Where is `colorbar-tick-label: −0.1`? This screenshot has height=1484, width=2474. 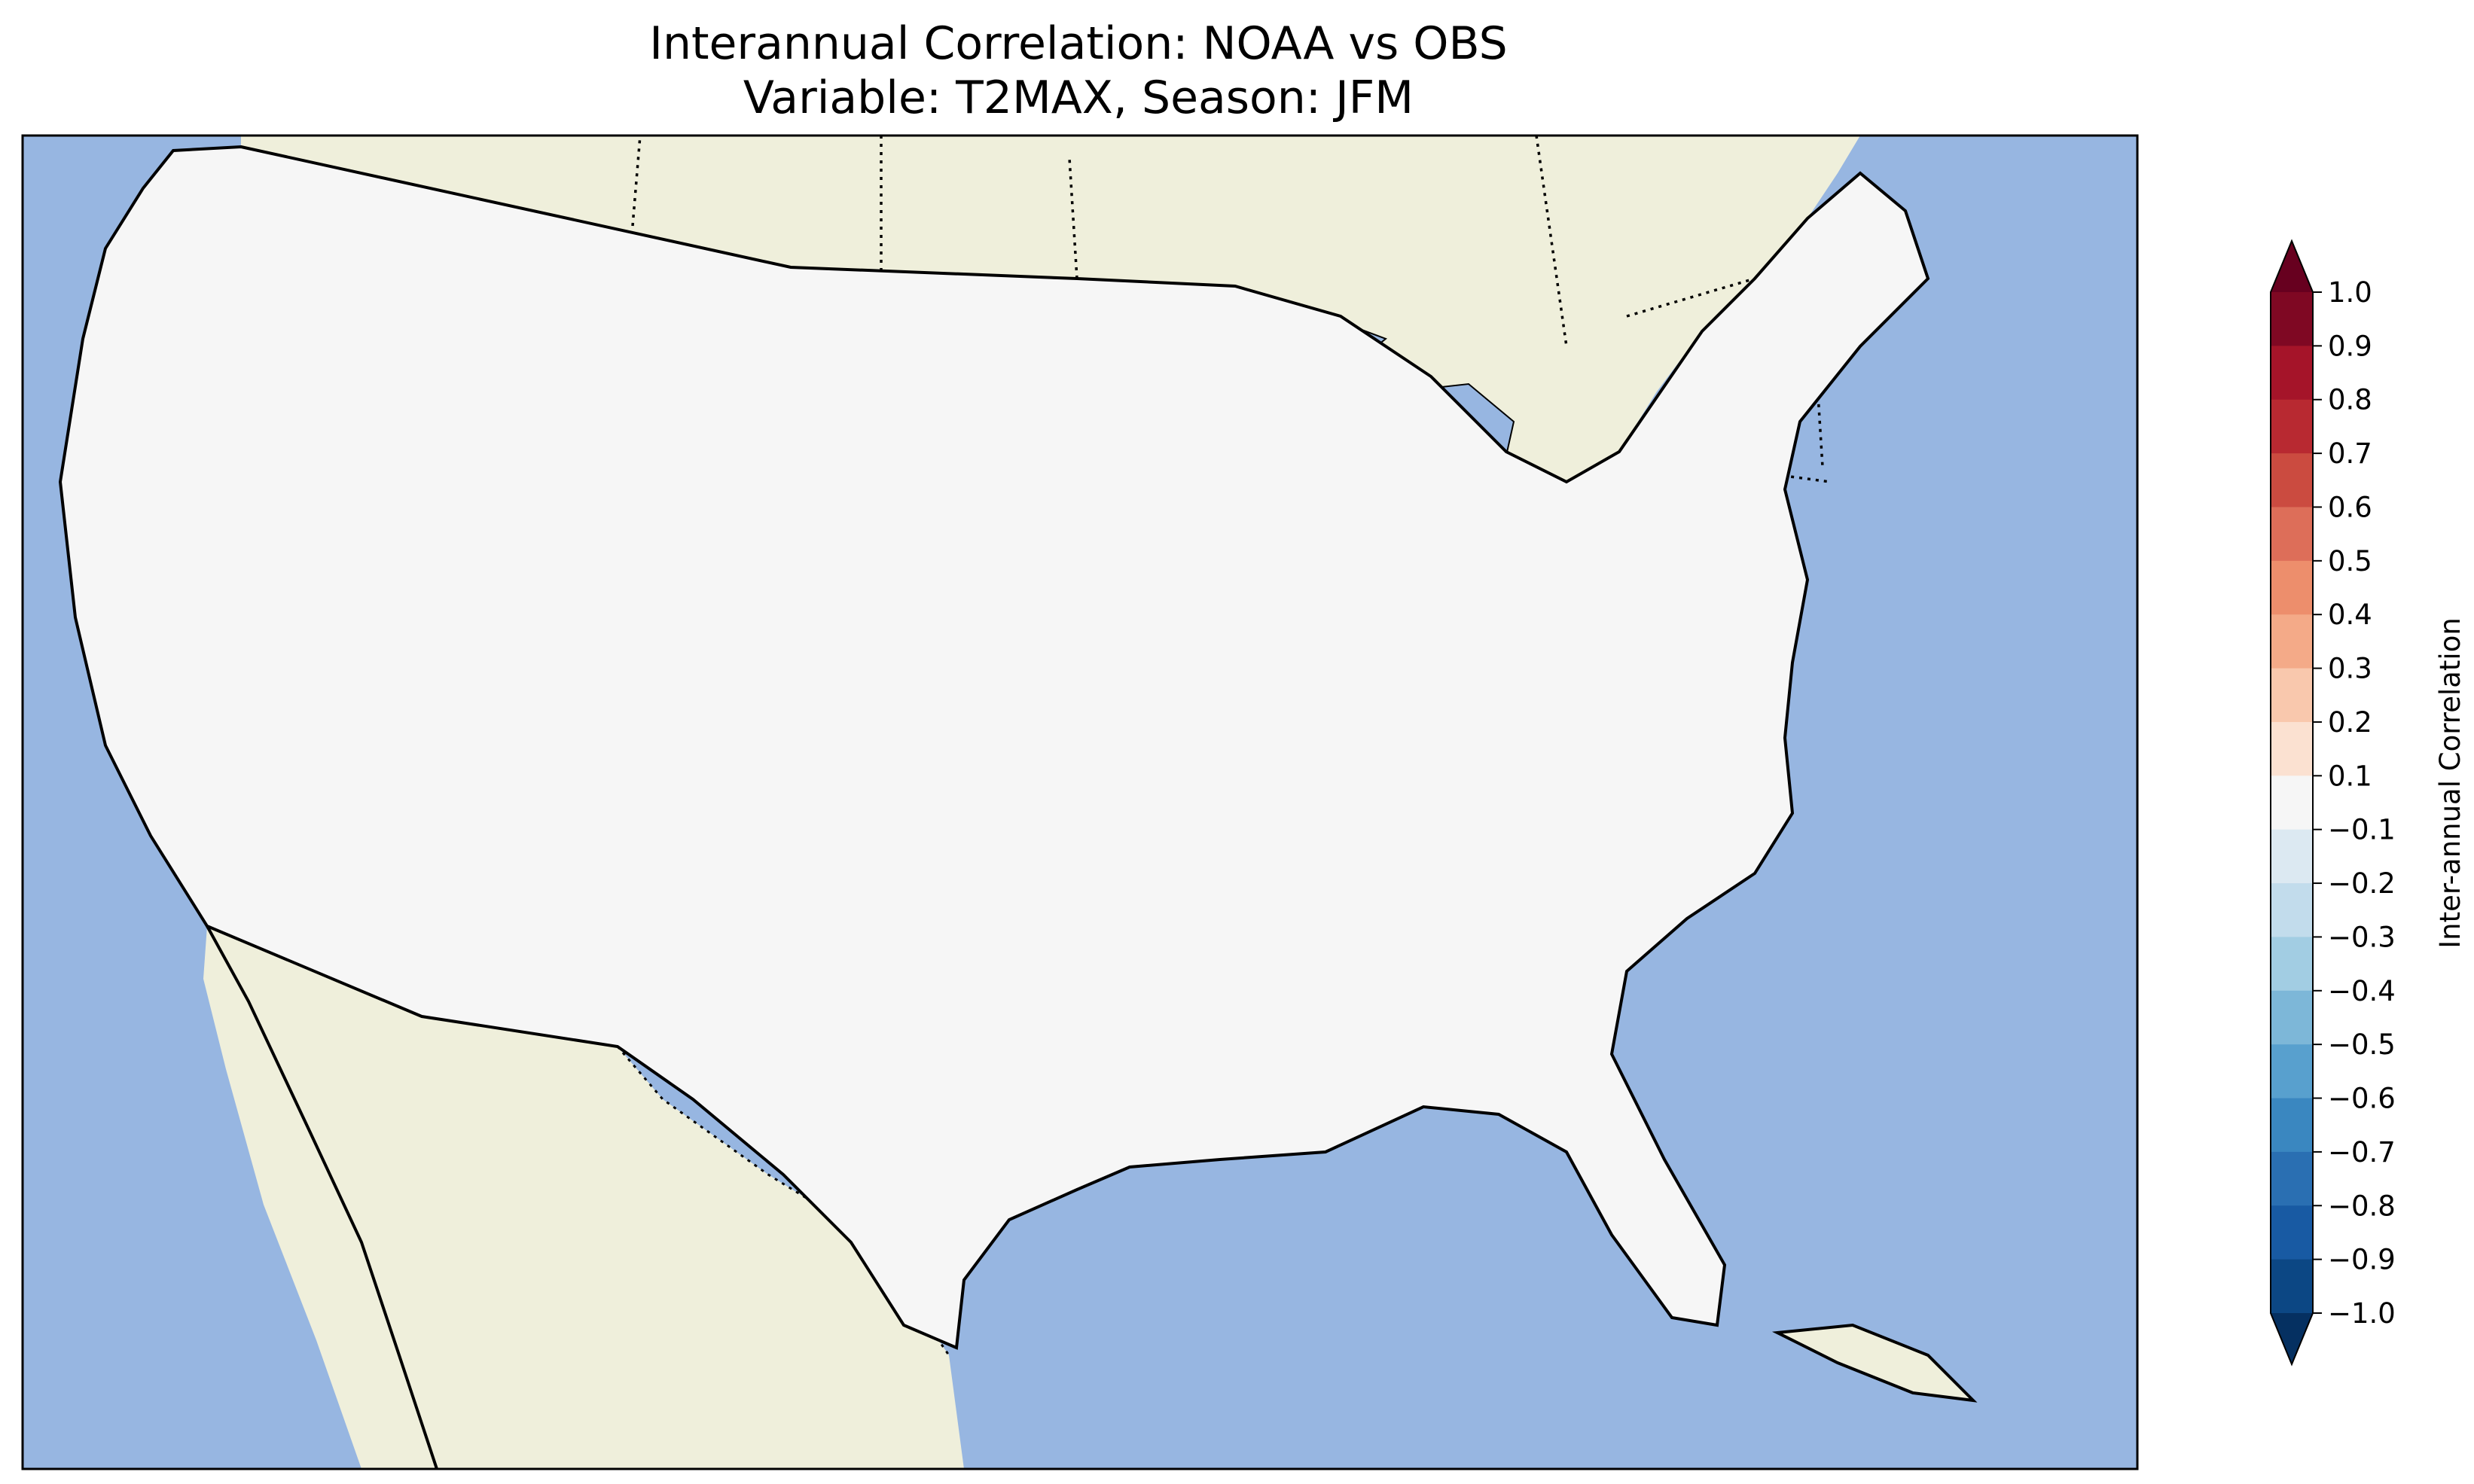
colorbar-tick-label: −0.1 is located at coordinates (2362, 830).